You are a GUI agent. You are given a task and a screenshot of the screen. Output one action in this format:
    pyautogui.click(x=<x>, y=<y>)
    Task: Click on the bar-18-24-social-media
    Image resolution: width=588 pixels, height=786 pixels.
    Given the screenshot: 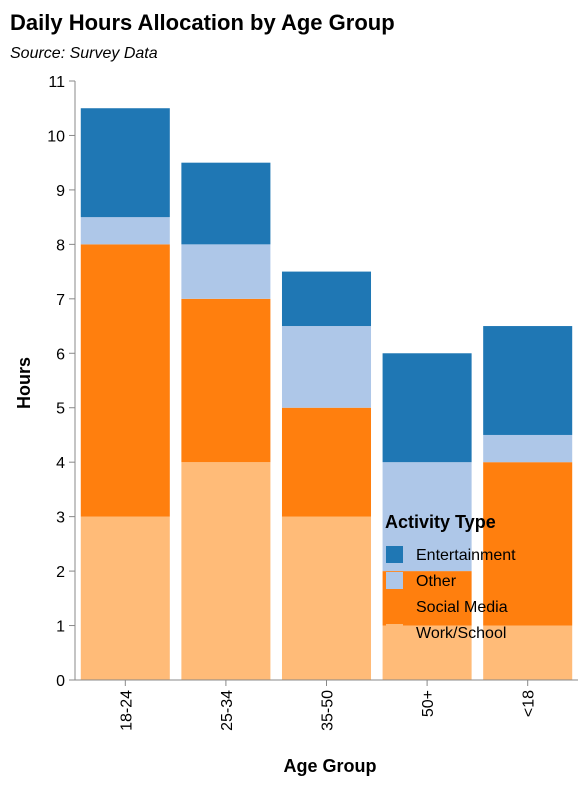 What is the action you would take?
    pyautogui.click(x=125, y=380)
    